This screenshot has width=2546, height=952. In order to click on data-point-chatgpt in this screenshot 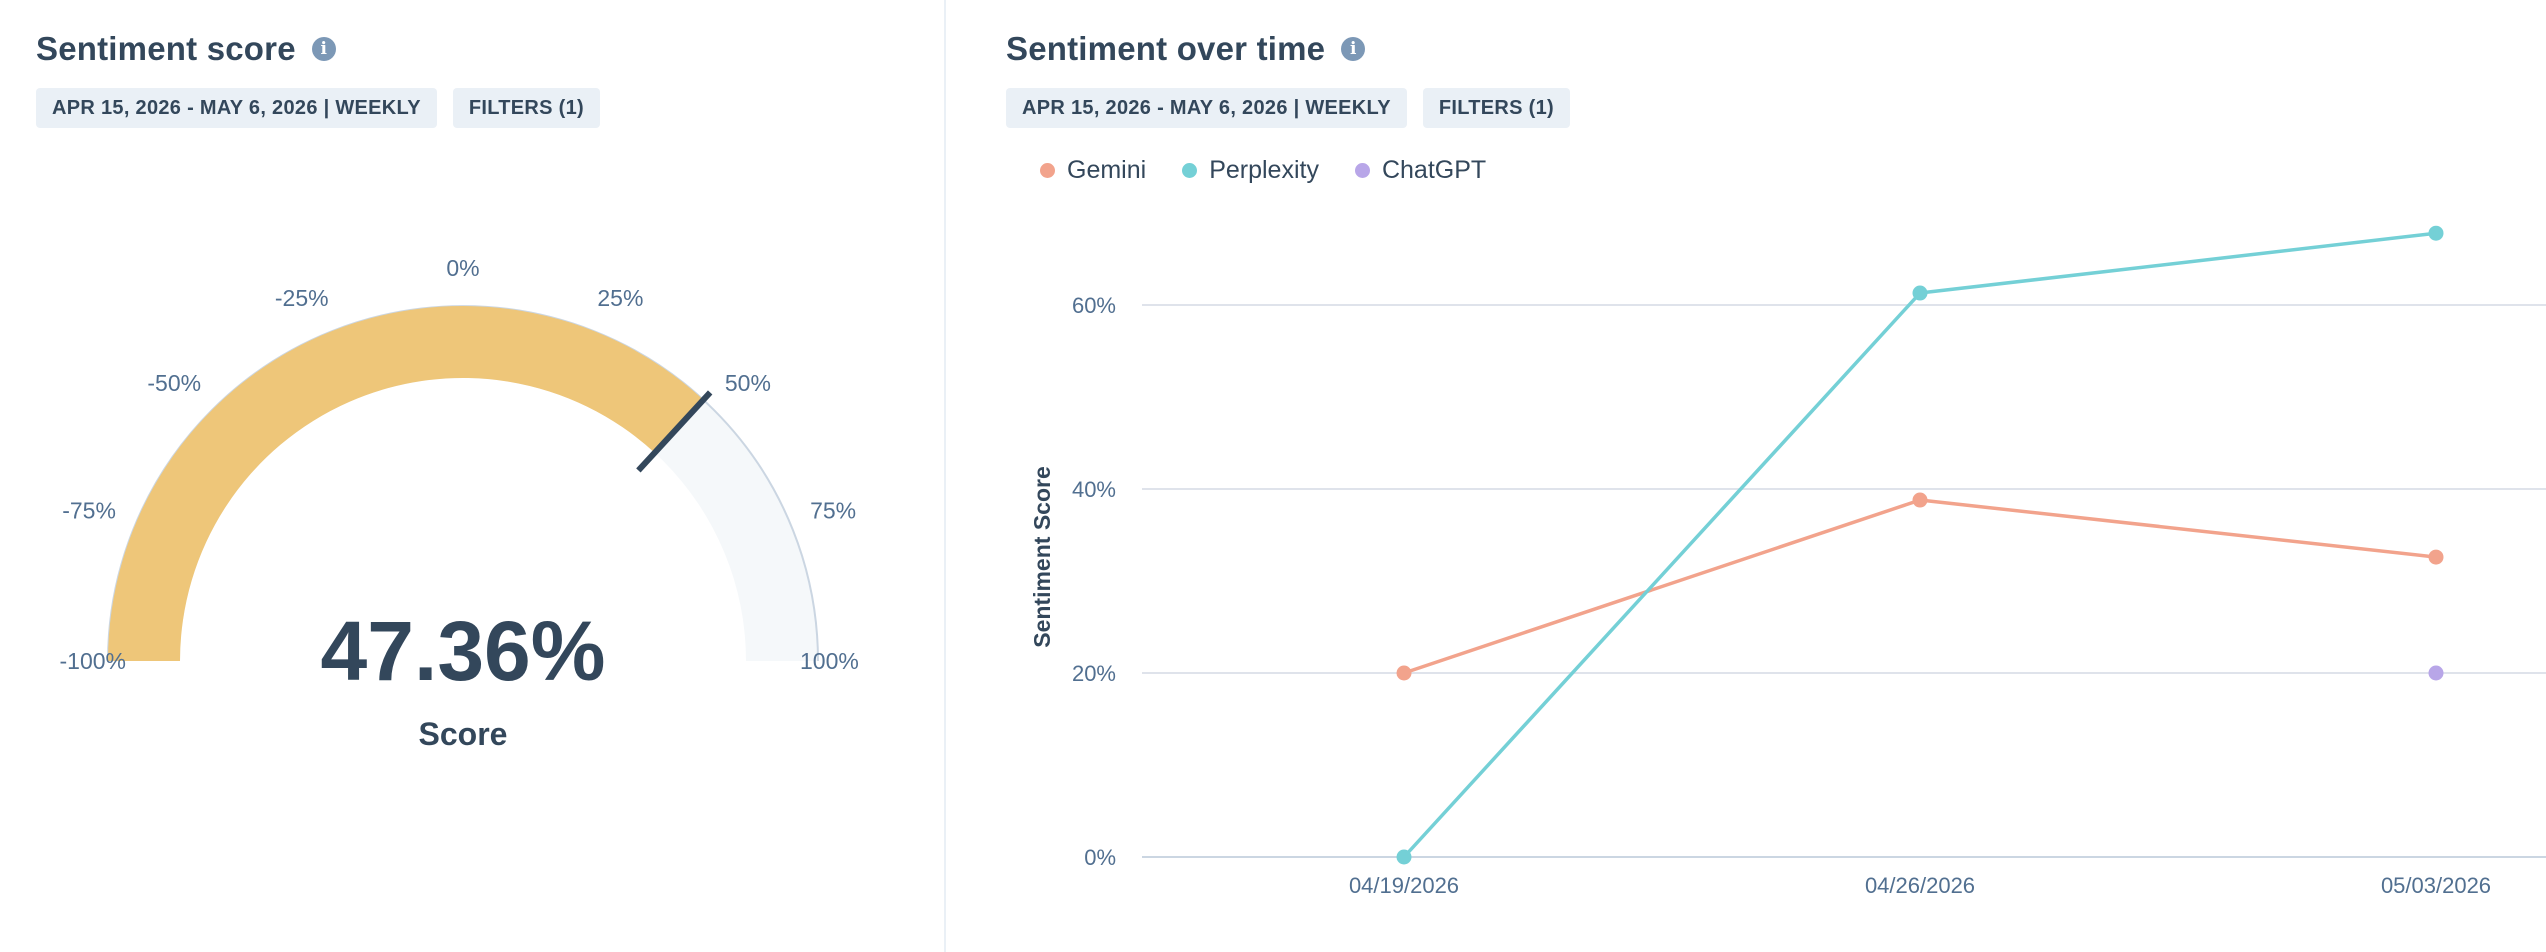, I will do `click(2436, 673)`.